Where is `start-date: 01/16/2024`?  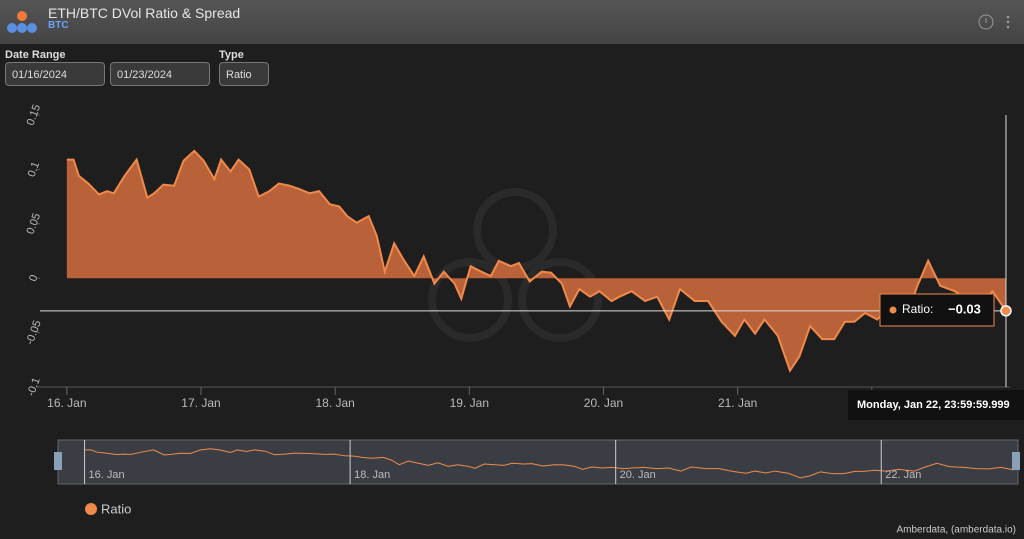
start-date: 01/16/2024 is located at coordinates (55, 74).